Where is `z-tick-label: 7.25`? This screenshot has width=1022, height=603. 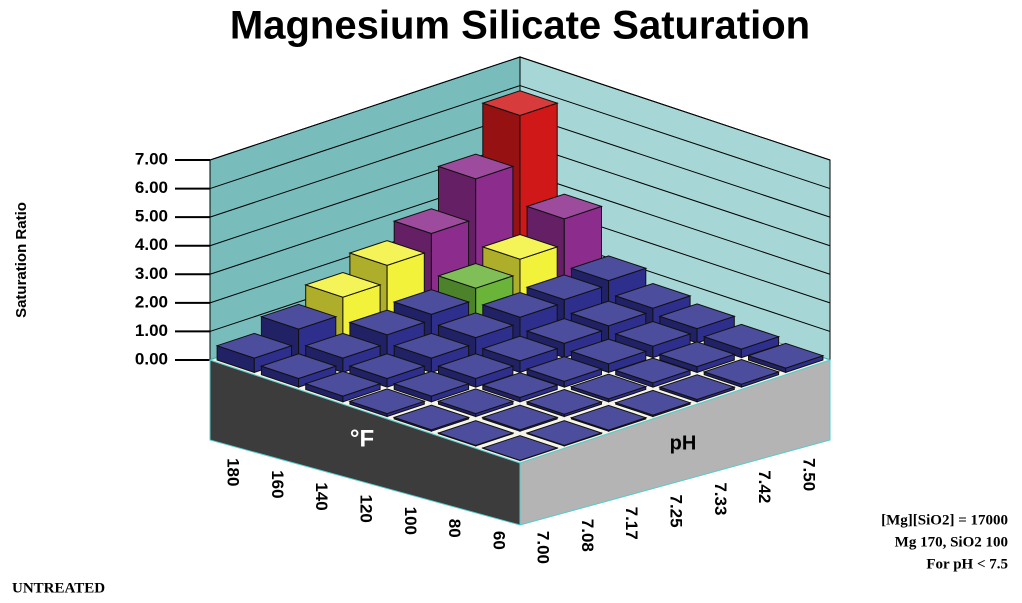 z-tick-label: 7.25 is located at coordinates (676, 511).